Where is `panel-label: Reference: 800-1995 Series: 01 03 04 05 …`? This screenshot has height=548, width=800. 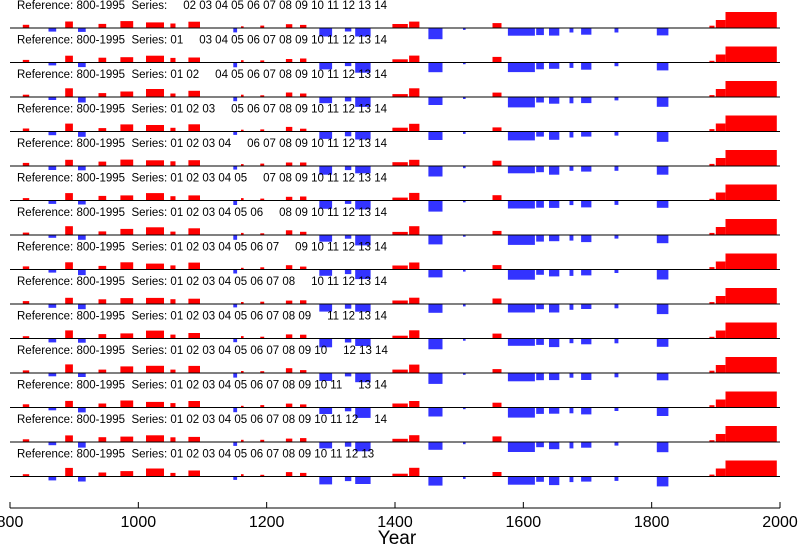
panel-label: Reference: 800-1995 Series: 01 03 04 05 … is located at coordinates (202, 41).